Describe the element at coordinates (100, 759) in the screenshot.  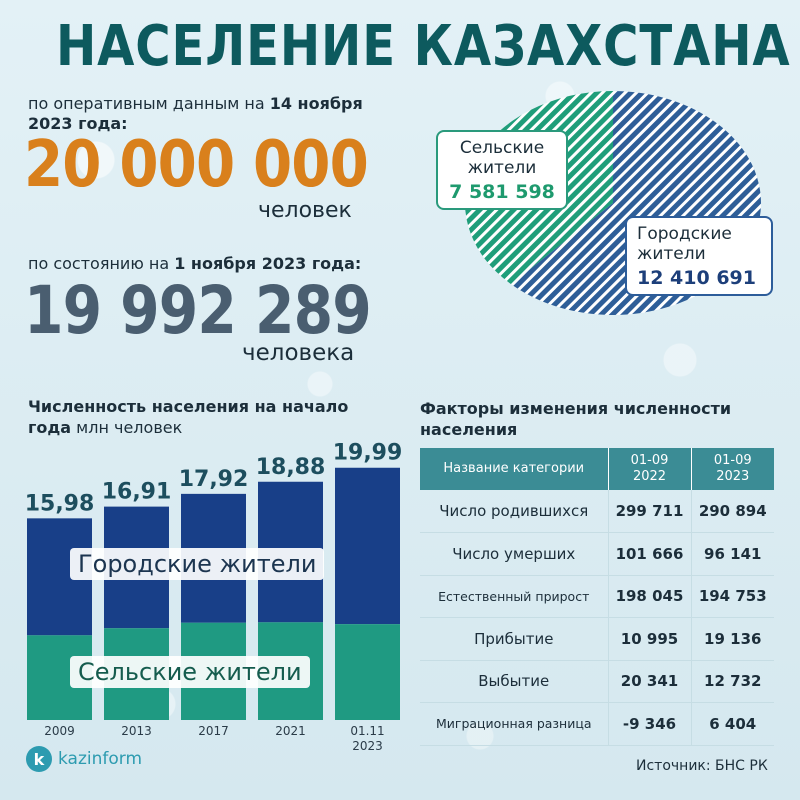
I see `logo-text: kazinform` at that location.